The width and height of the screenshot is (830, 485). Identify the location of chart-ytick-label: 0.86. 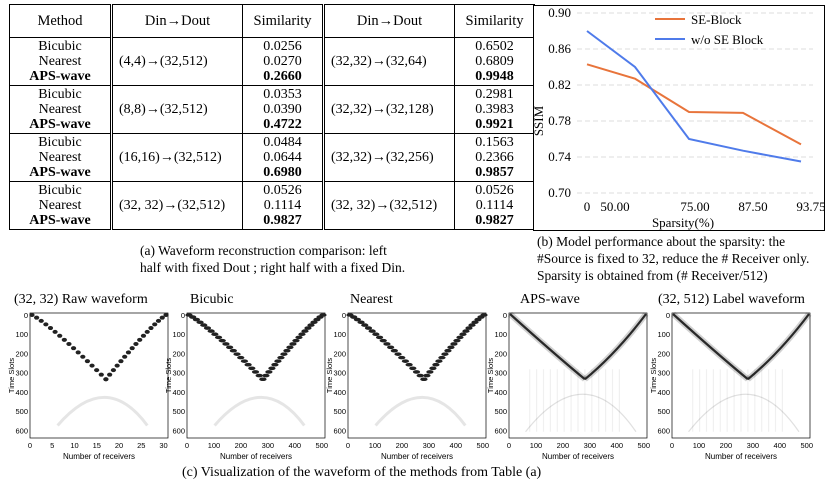
(559, 48).